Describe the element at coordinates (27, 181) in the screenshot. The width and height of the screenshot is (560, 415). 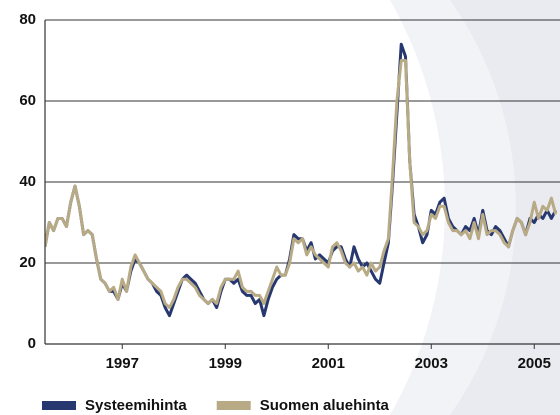
I see `y-tick-label: 40` at that location.